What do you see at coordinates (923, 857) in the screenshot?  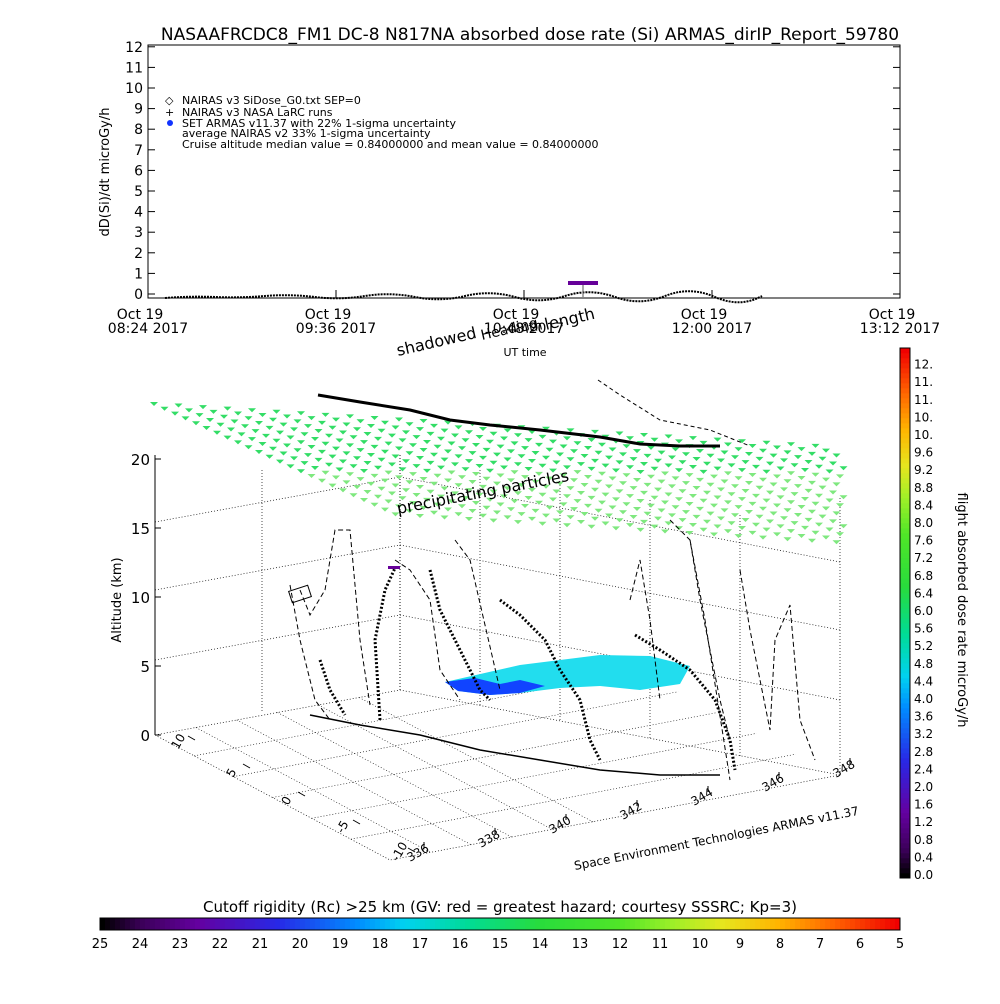 I see `colorbar-tick-label: 0.4` at bounding box center [923, 857].